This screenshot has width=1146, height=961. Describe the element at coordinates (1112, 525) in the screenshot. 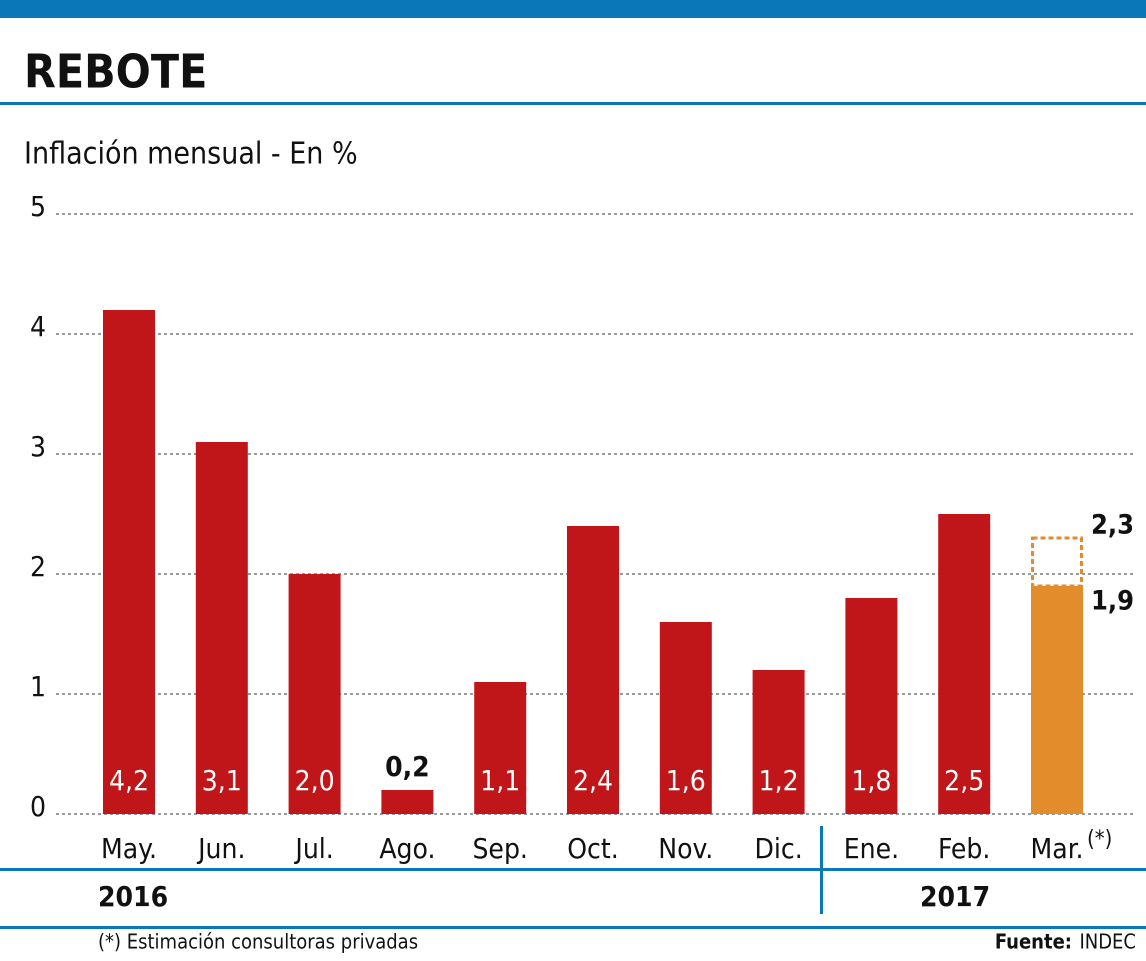

I see `estimate-label: 2,3` at that location.